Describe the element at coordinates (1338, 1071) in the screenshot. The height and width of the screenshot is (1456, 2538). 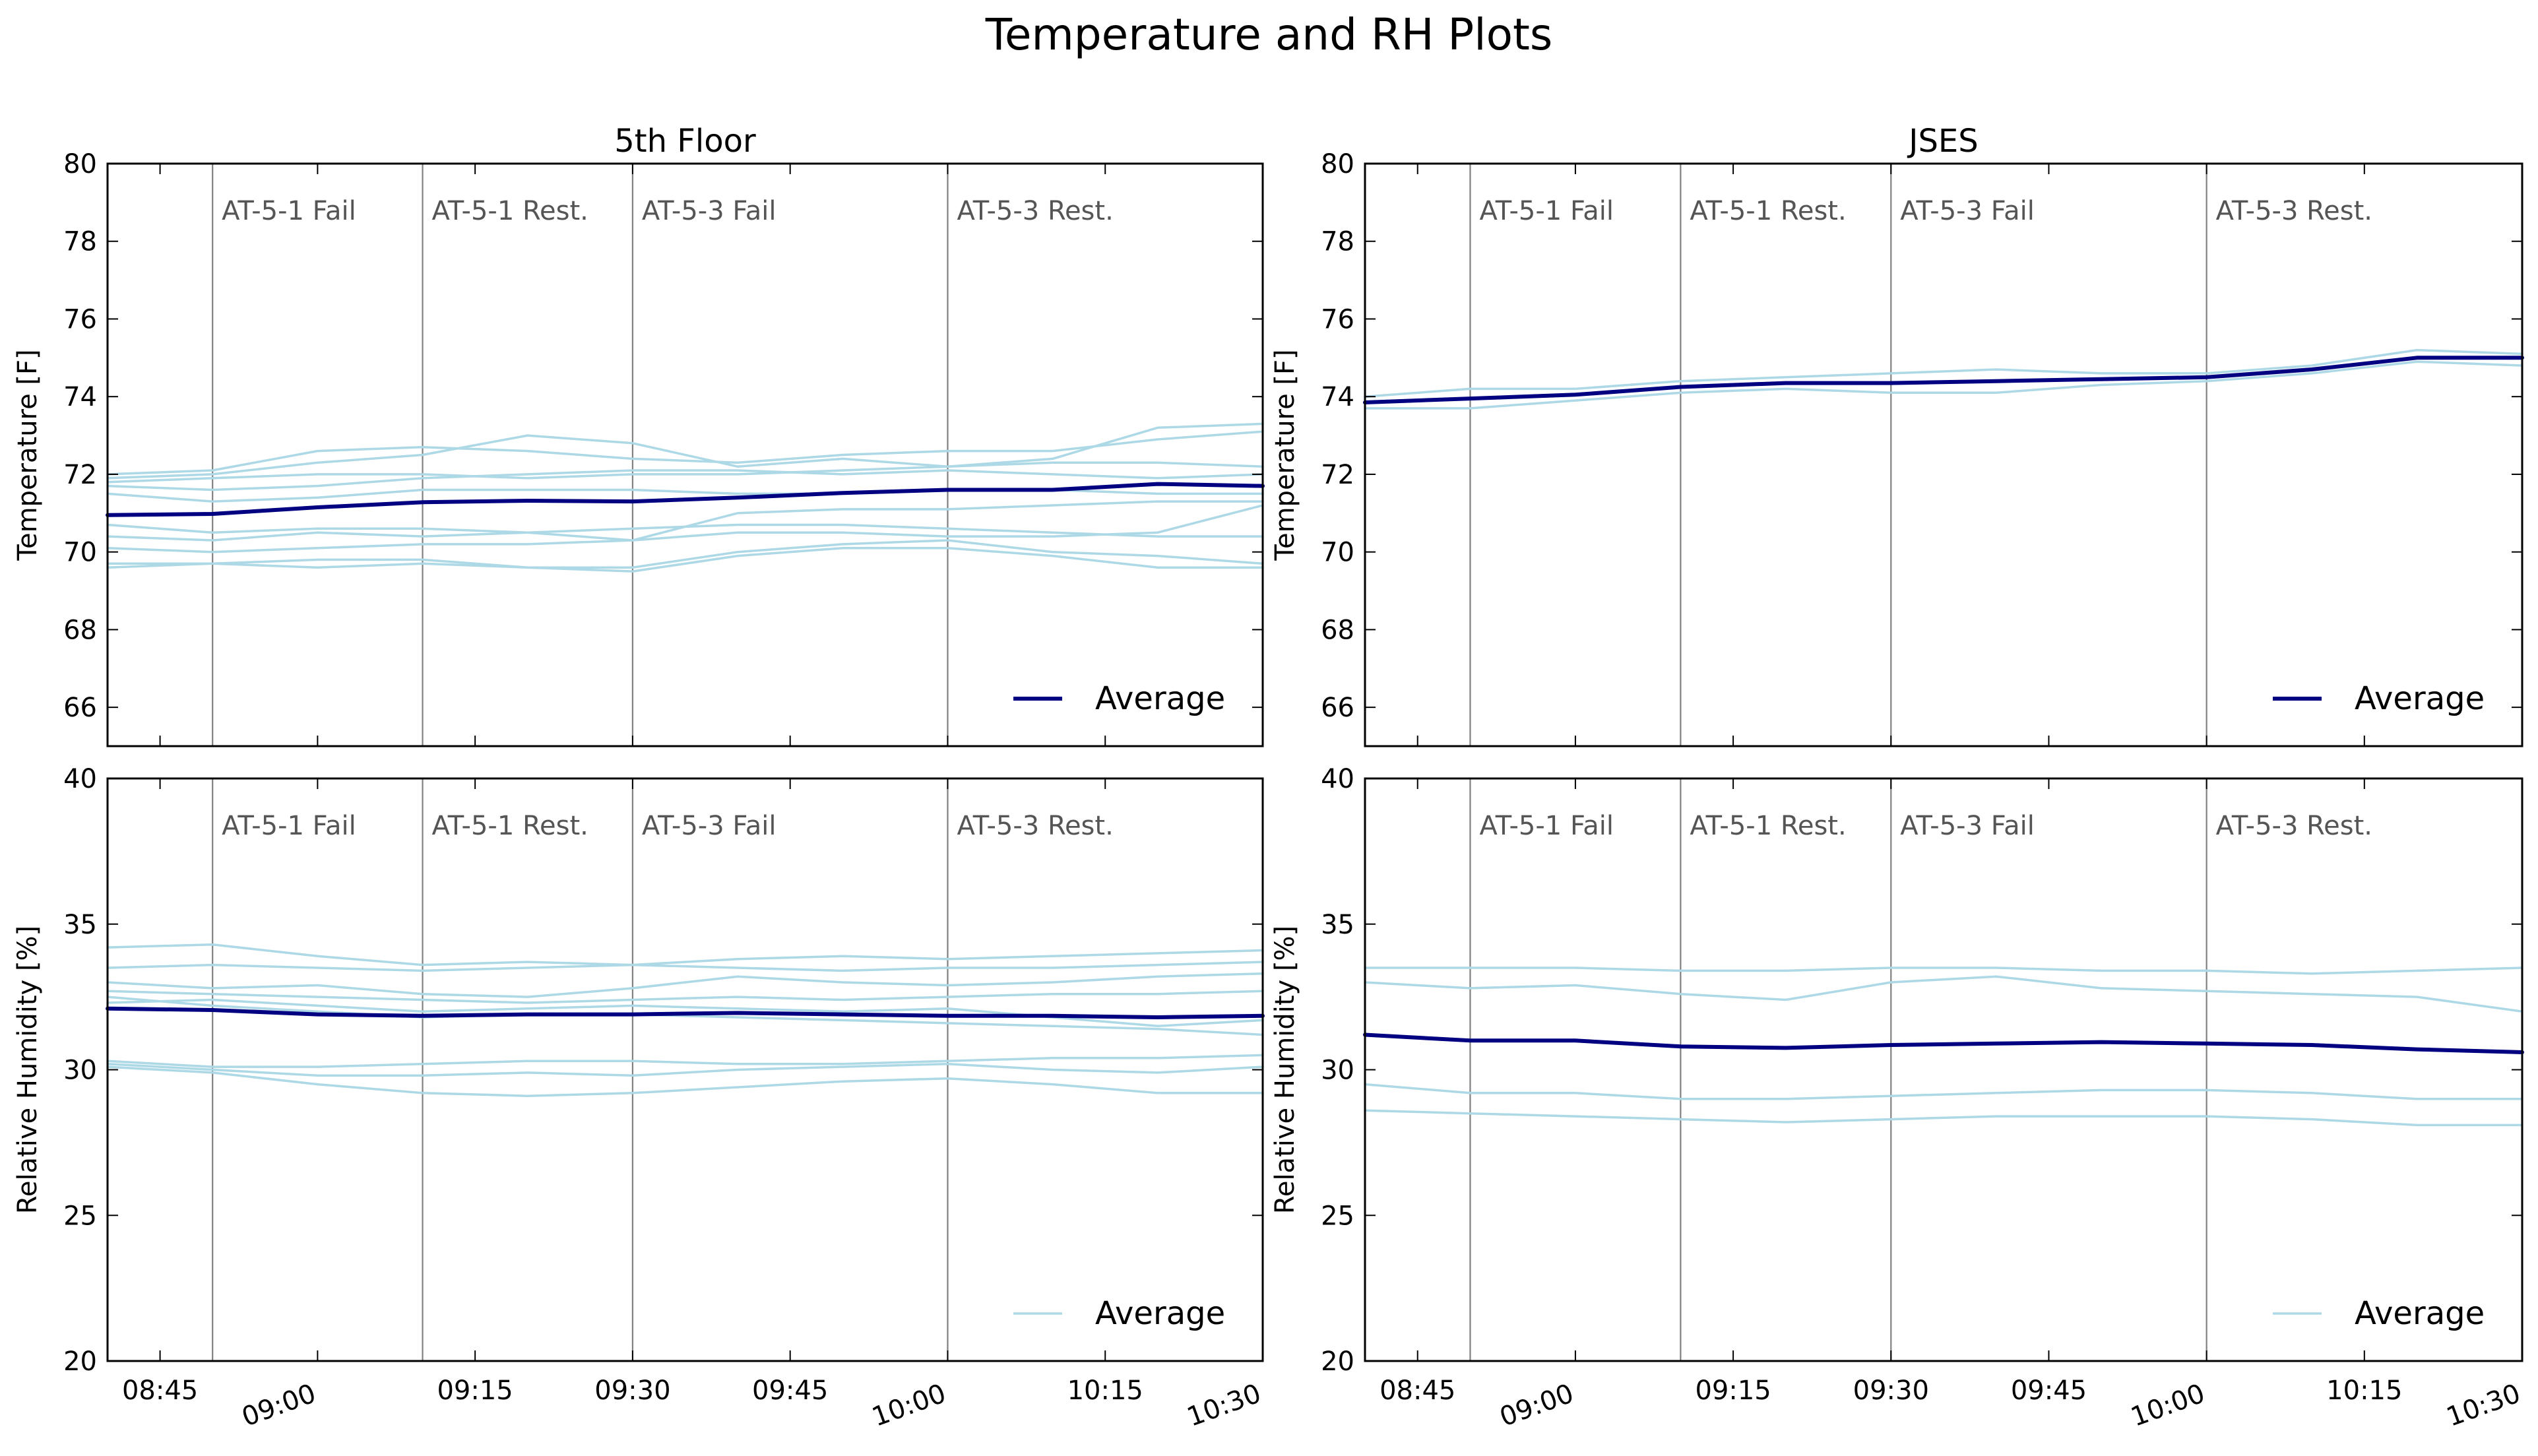
I see `y-tick-label: 30` at that location.